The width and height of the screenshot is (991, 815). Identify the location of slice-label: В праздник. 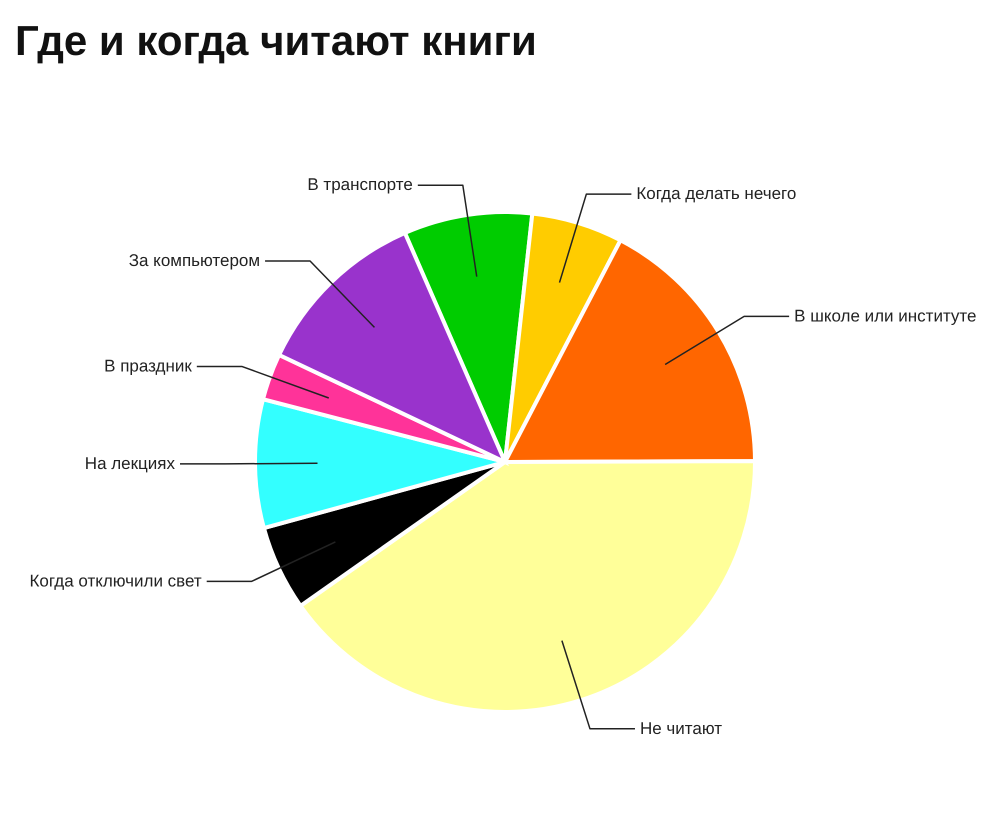
(148, 366).